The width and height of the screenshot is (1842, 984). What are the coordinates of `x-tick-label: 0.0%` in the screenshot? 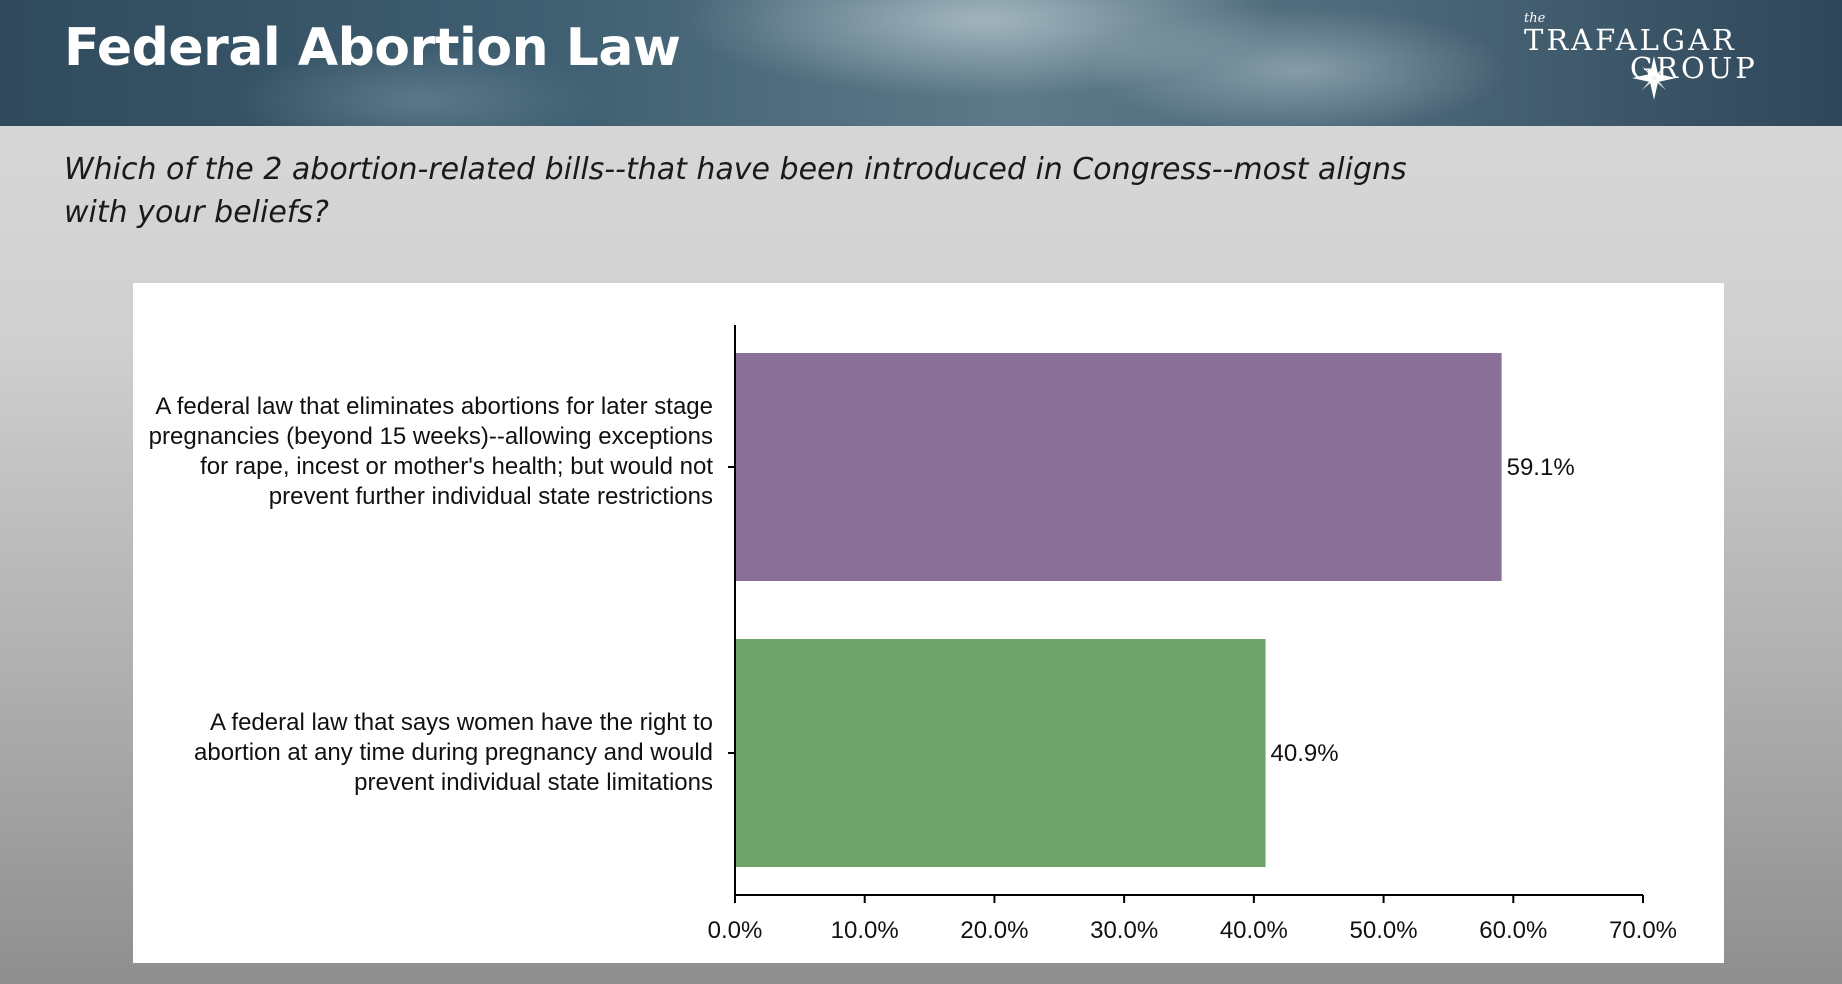 It's located at (735, 930).